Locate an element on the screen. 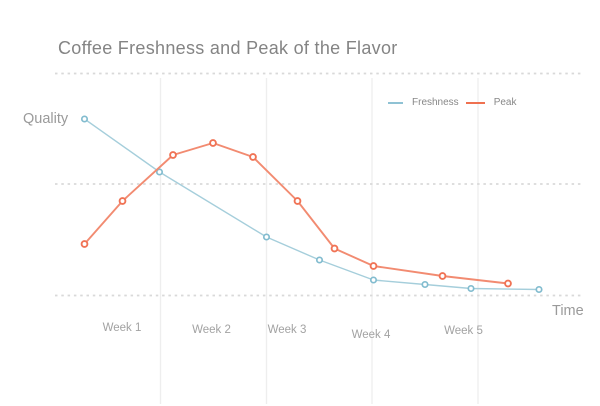 This screenshot has width=600, height=406. peak-swatch-line is located at coordinates (475, 102).